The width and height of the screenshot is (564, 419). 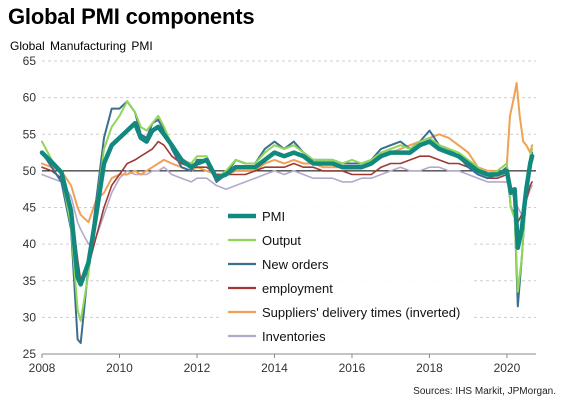 I want to click on source-note: Sources: IHS Markit, JPMorgan., so click(x=484, y=391).